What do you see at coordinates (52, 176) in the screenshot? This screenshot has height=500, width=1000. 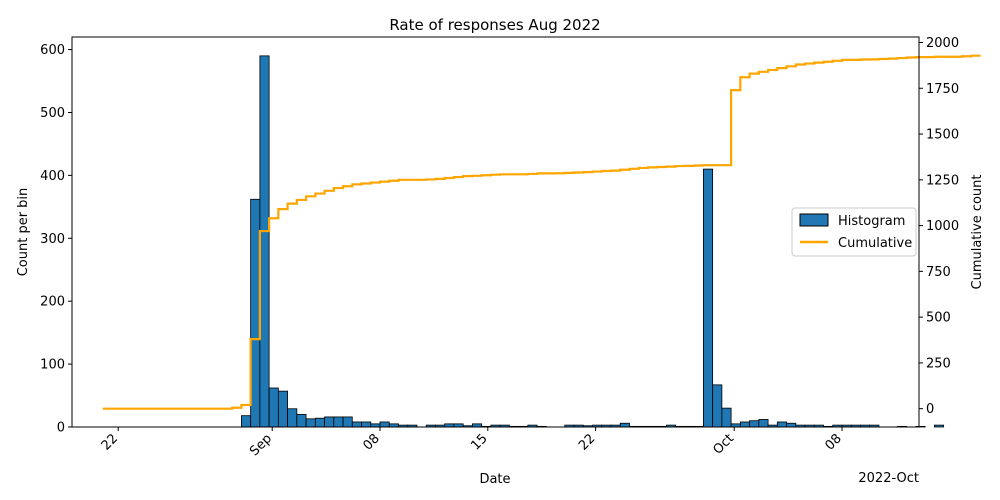 I see `y-tick-label: 400` at bounding box center [52, 176].